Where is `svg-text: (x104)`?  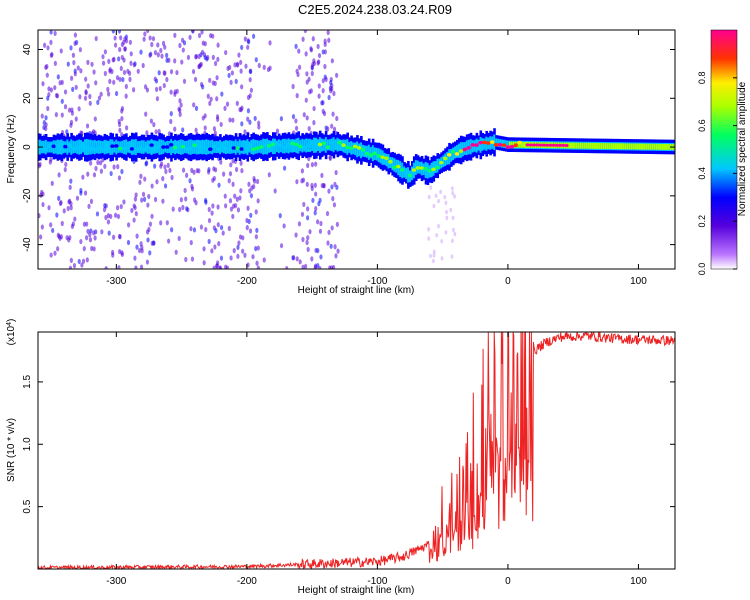
svg-text: (x104) is located at coordinates (12, 332).